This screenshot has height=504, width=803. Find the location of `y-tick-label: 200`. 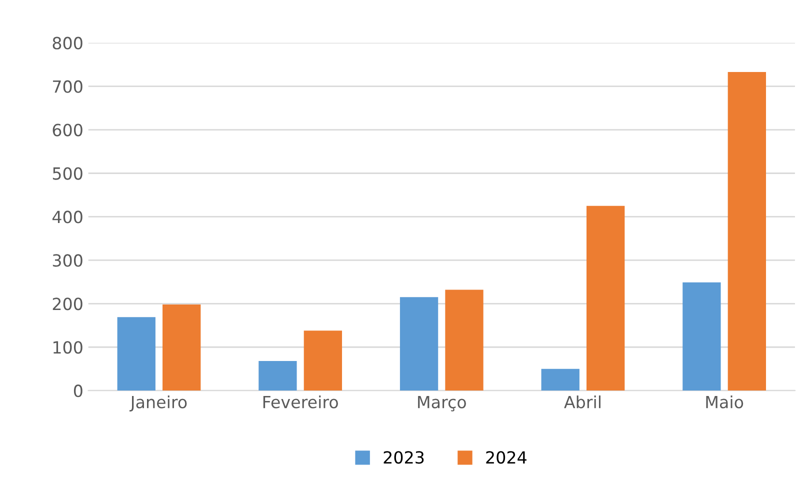

y-tick-label: 200 is located at coordinates (67, 304).